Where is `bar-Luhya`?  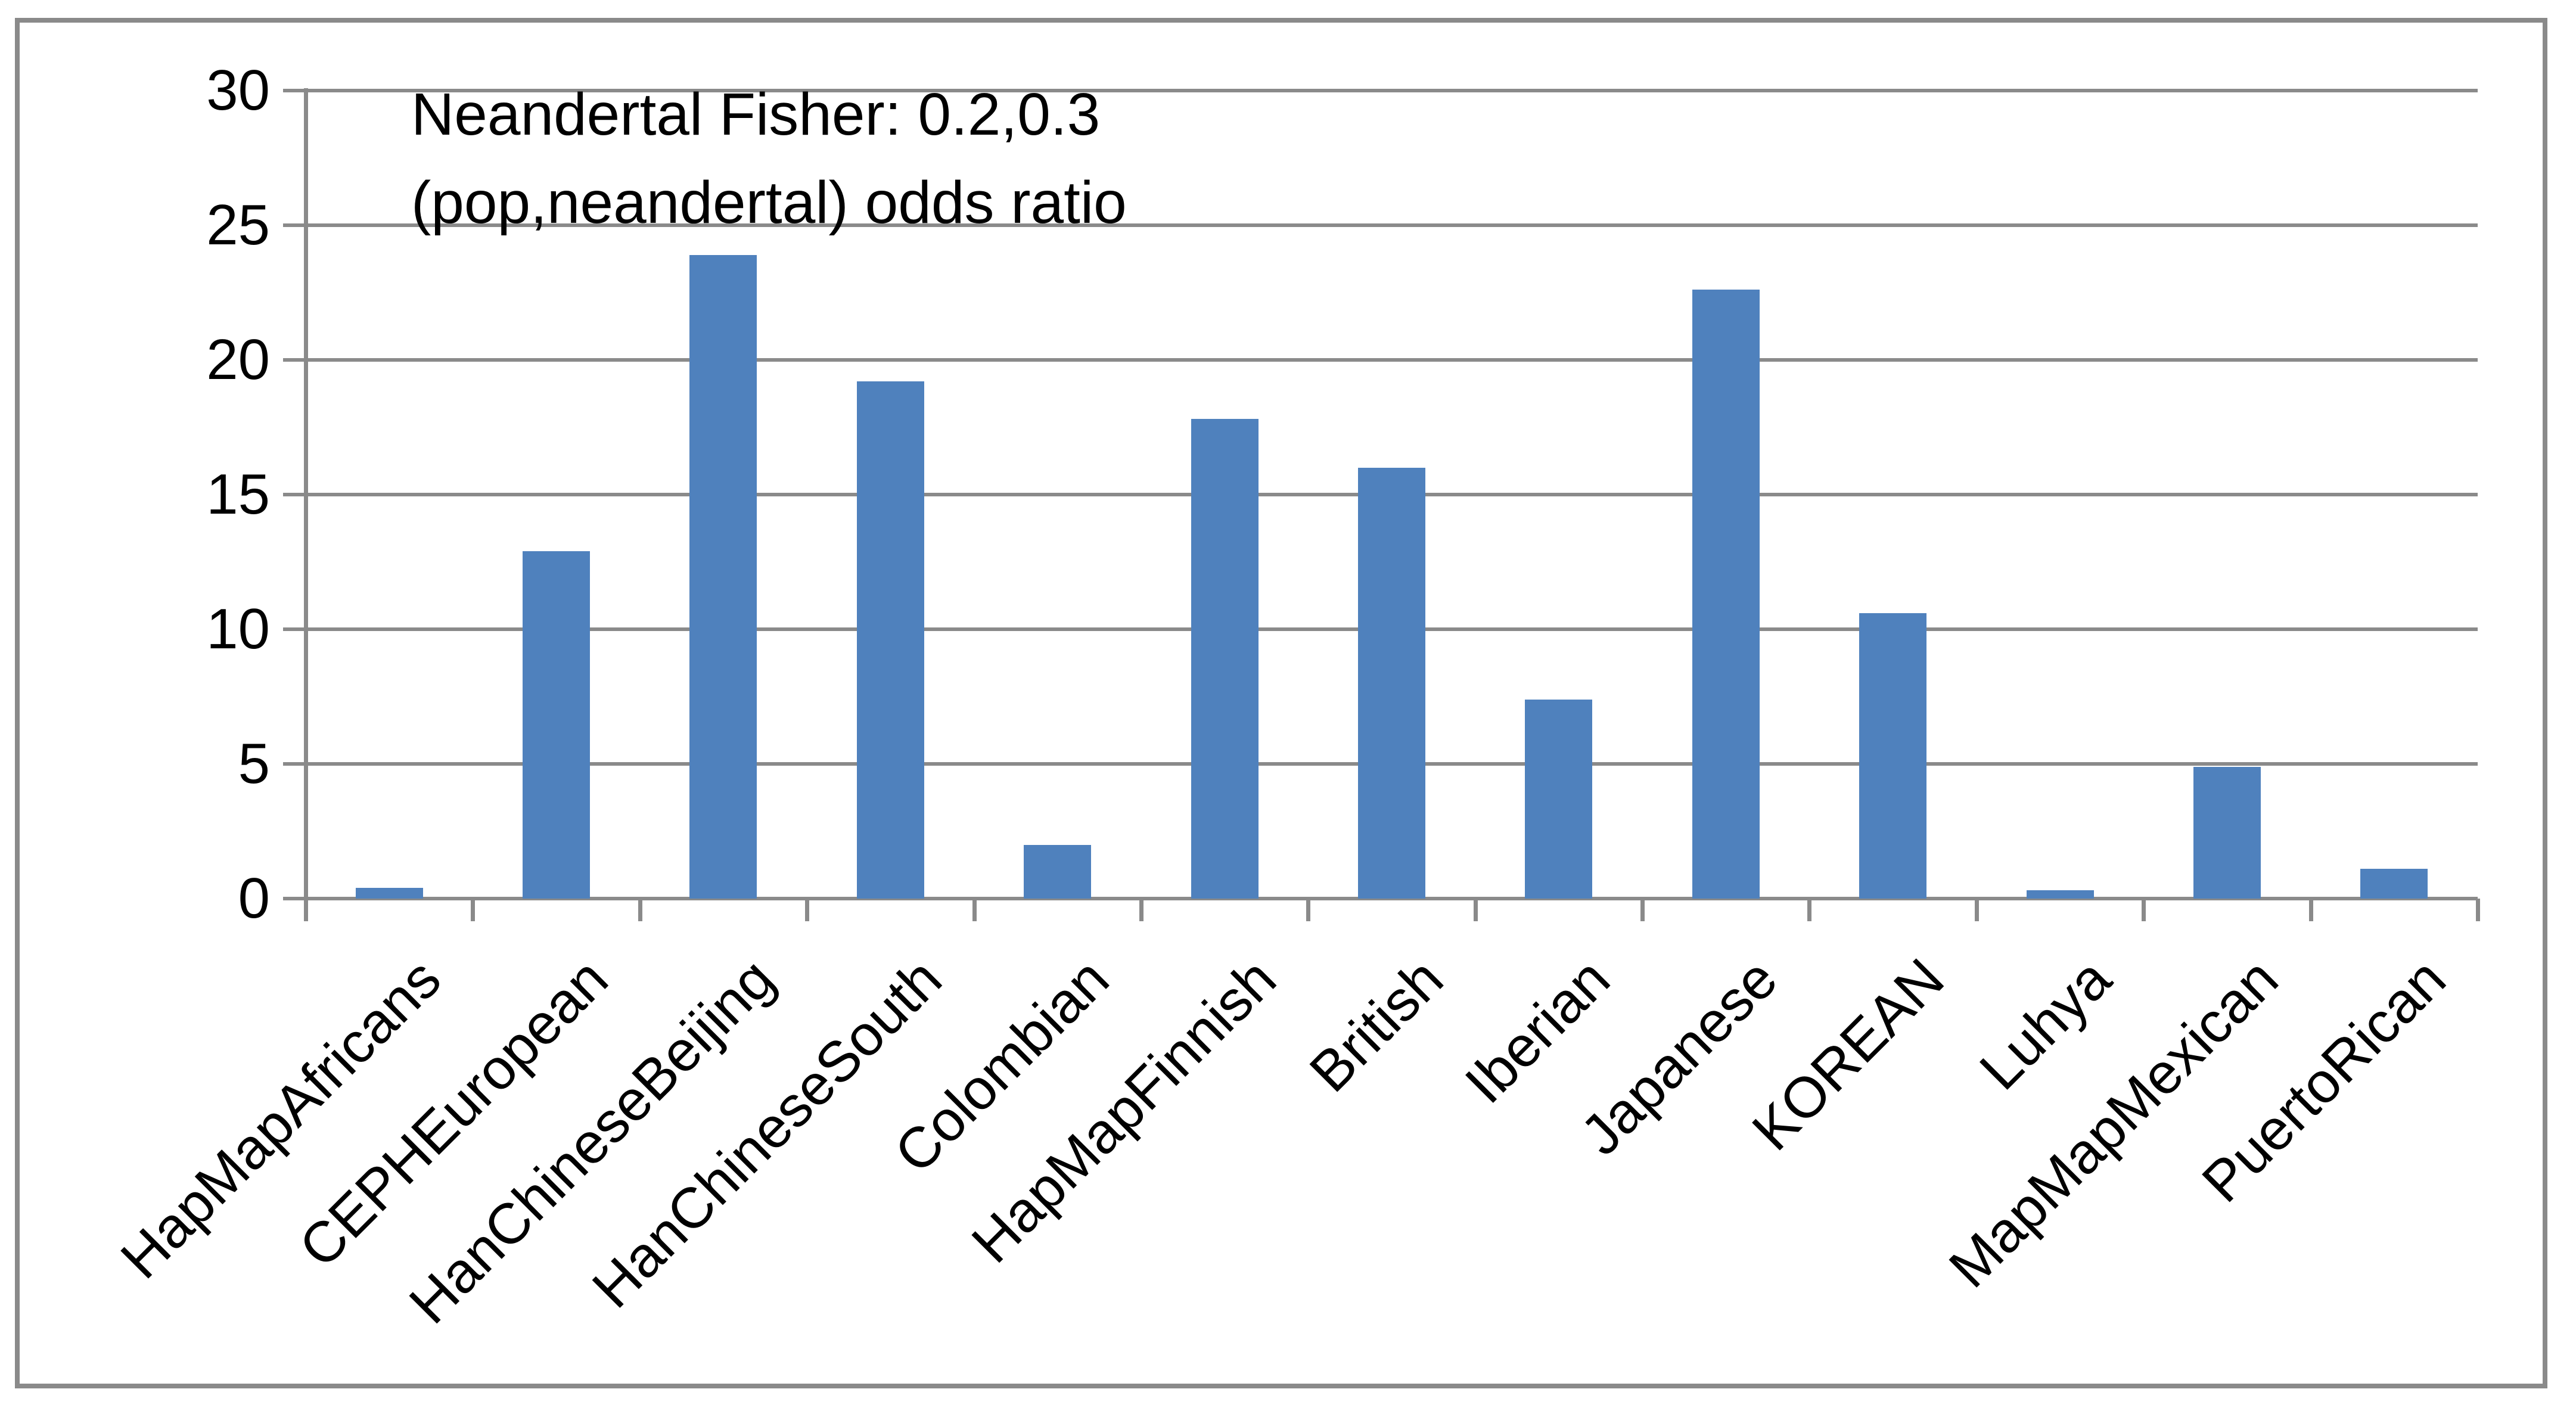
bar-Luhya is located at coordinates (2060, 894).